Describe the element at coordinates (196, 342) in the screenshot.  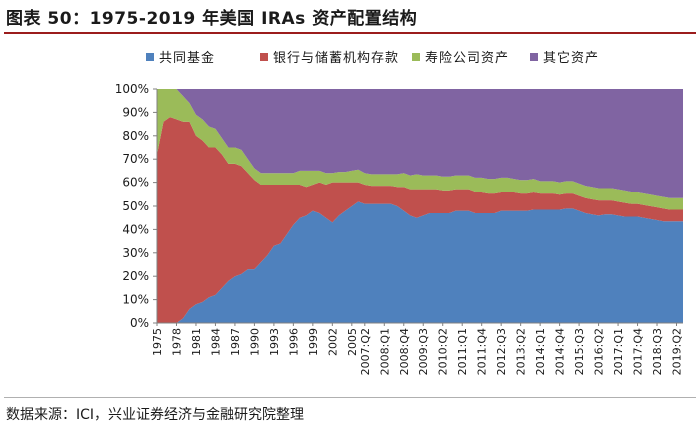
I see `x-tick-label: 1981` at that location.